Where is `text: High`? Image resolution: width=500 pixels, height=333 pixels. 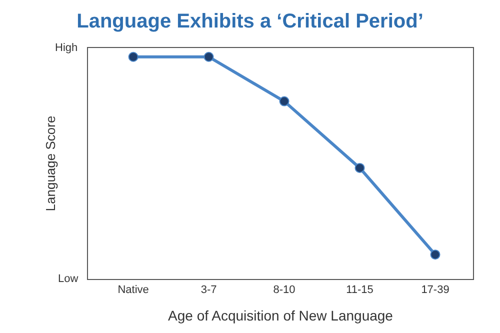
text: High is located at coordinates (66, 48).